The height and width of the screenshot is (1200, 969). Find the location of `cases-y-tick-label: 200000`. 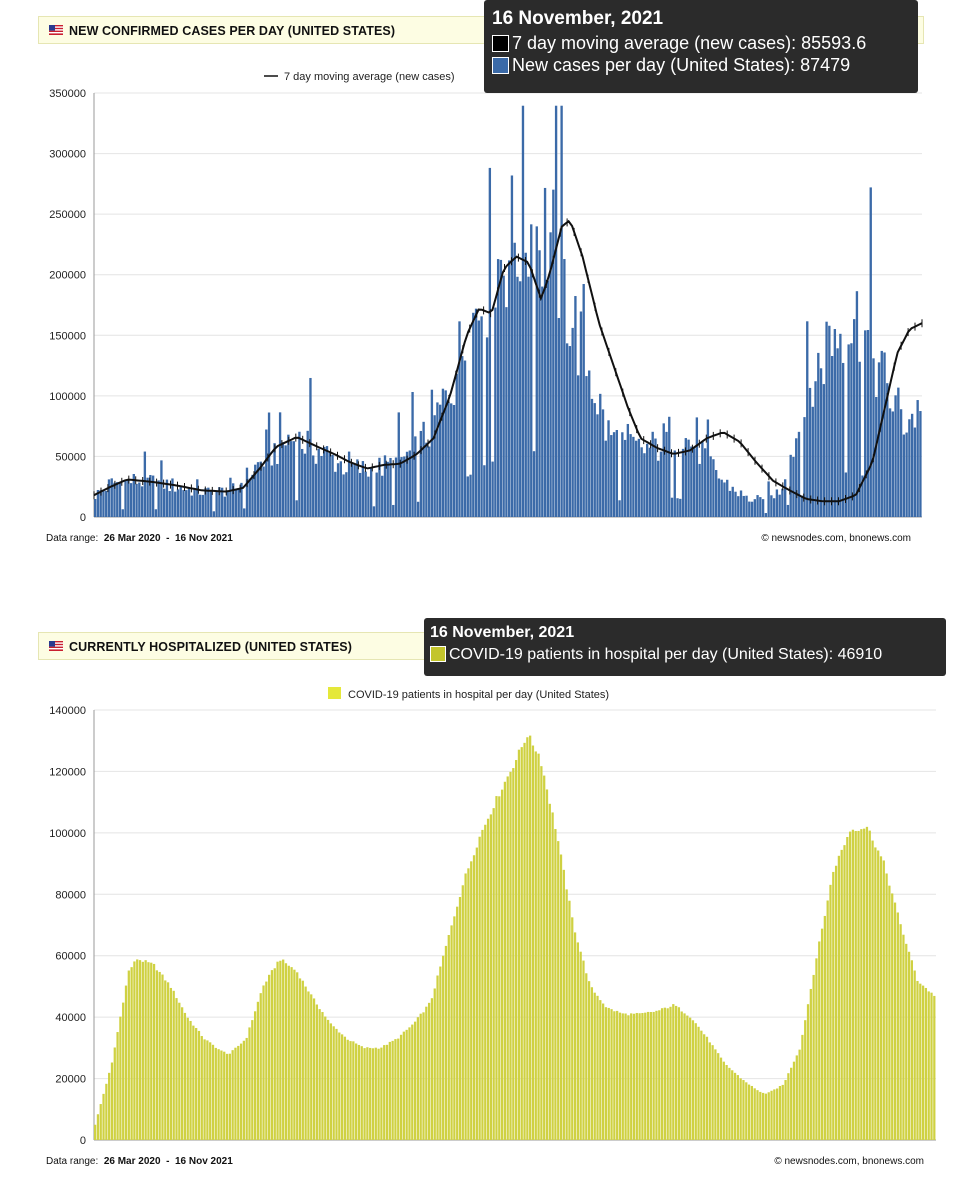

cases-y-tick-label: 200000 is located at coordinates (67, 276).